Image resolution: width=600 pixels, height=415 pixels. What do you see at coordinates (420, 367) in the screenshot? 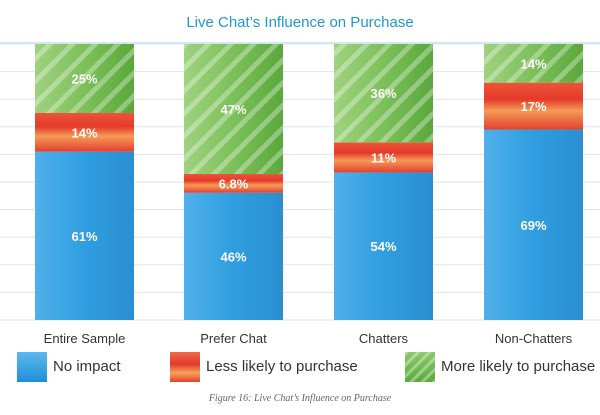
I see `legend-swatch-more-likely` at bounding box center [420, 367].